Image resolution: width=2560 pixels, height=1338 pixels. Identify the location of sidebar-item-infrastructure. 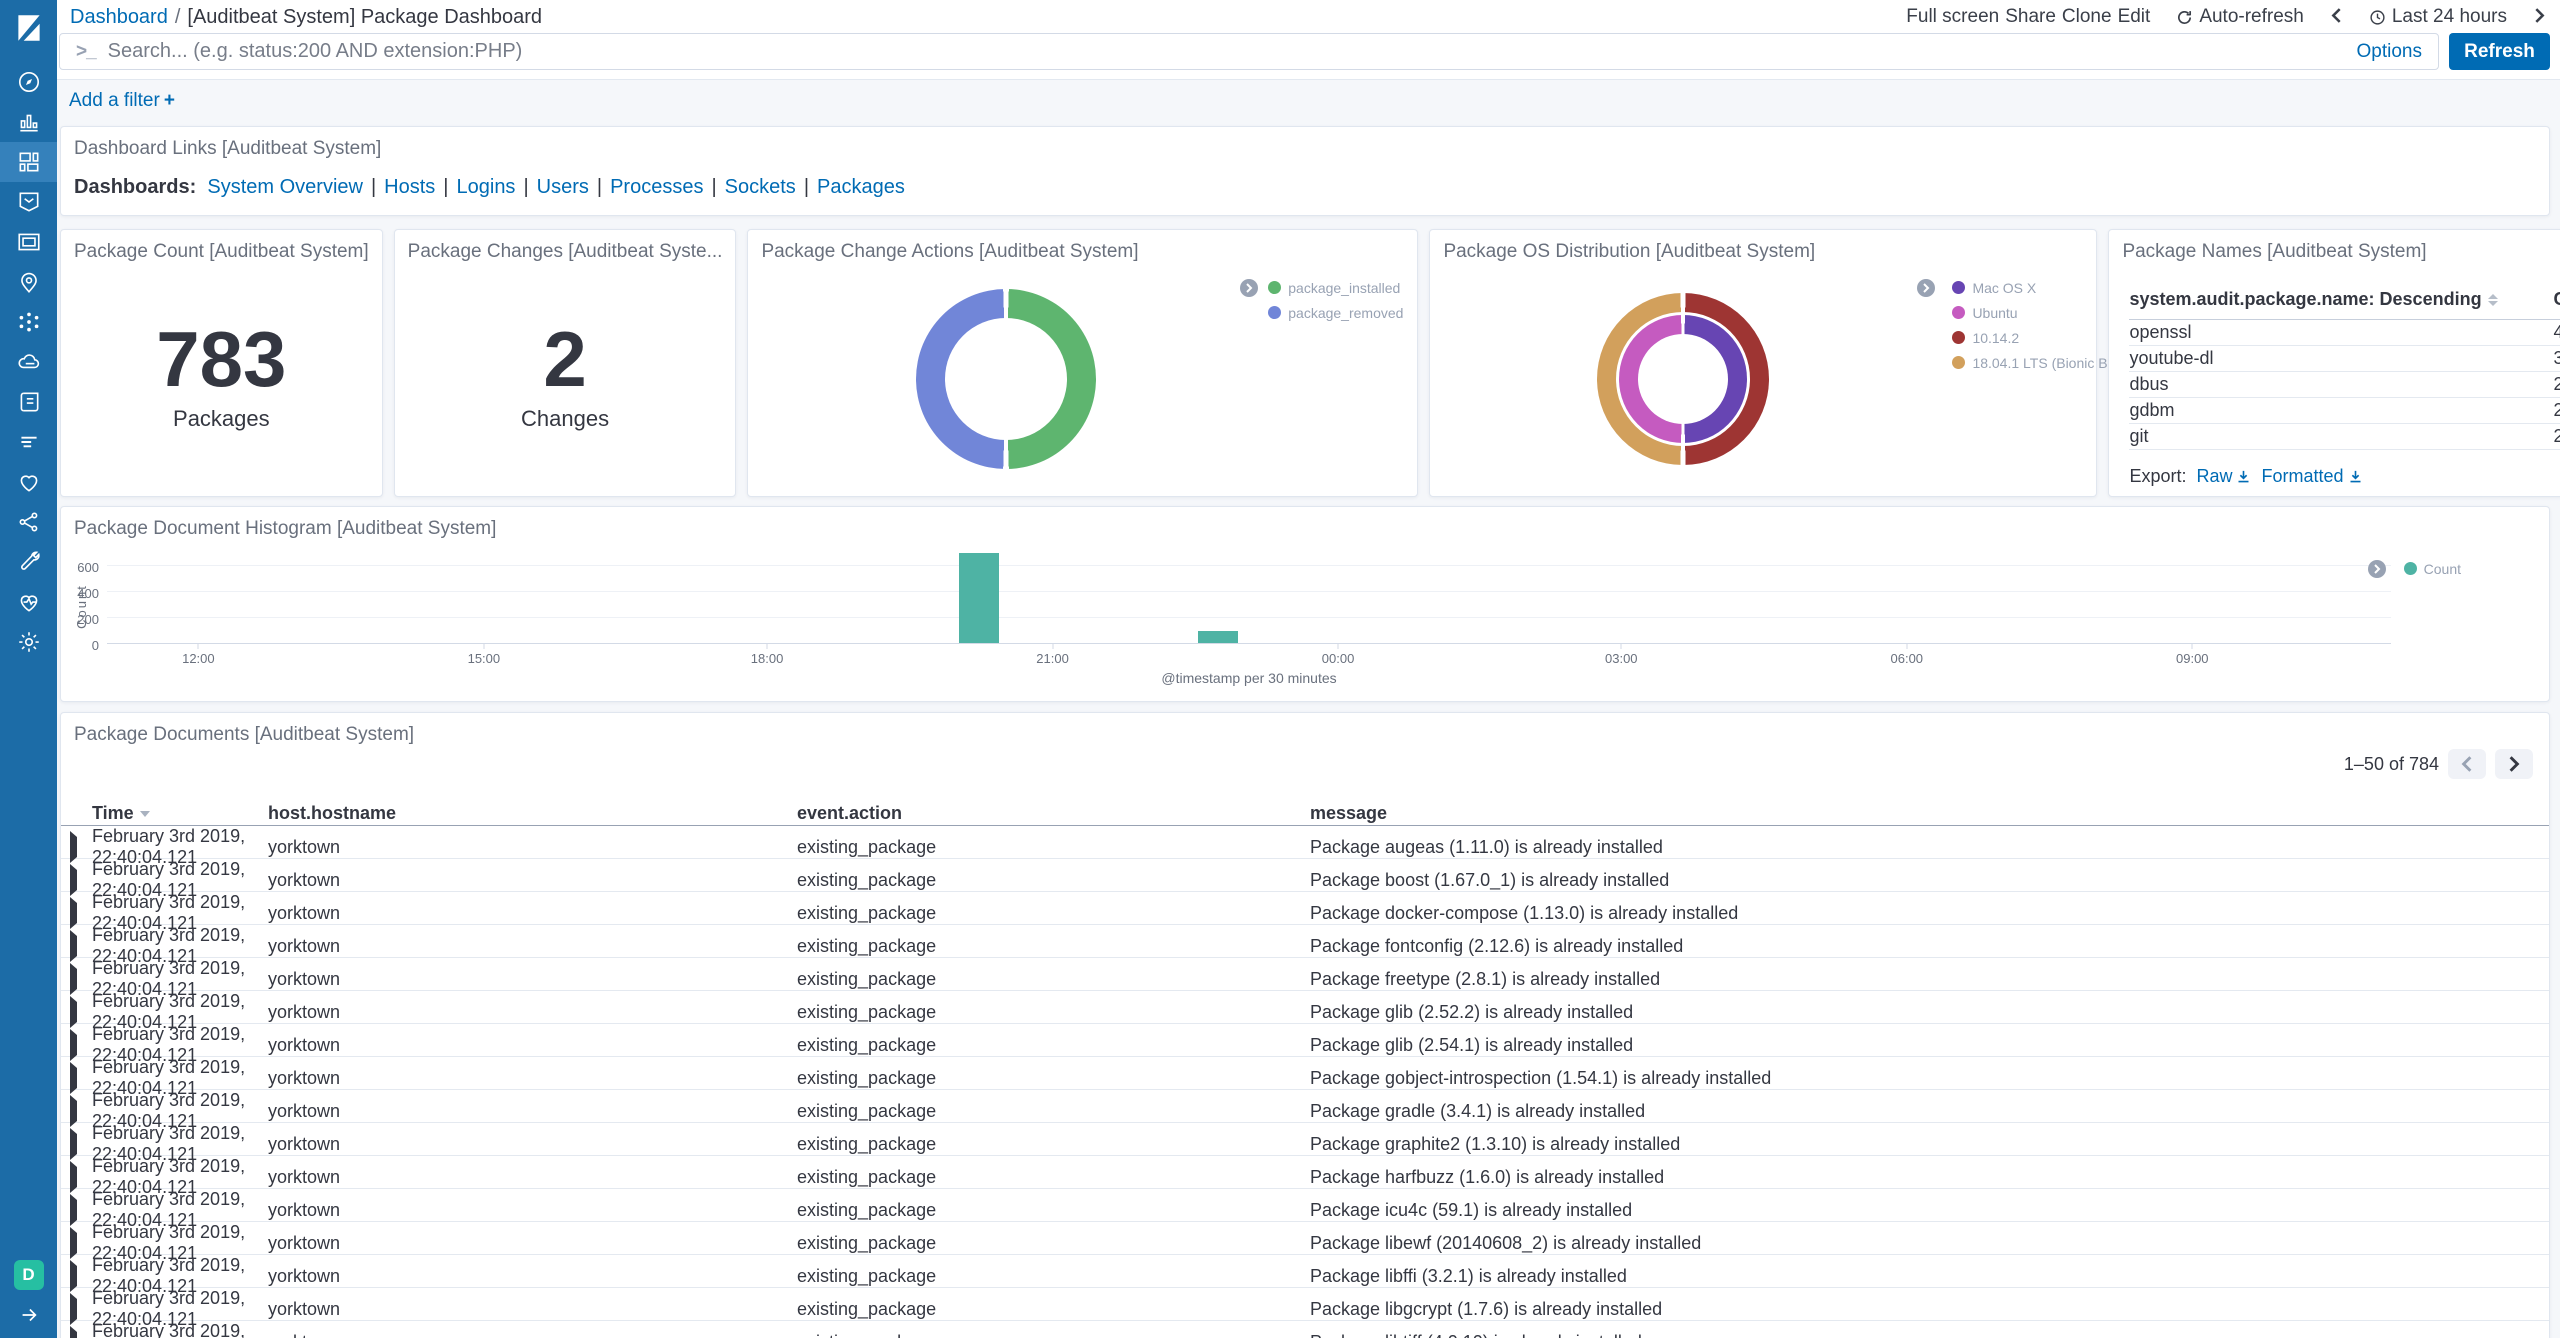
(28, 362).